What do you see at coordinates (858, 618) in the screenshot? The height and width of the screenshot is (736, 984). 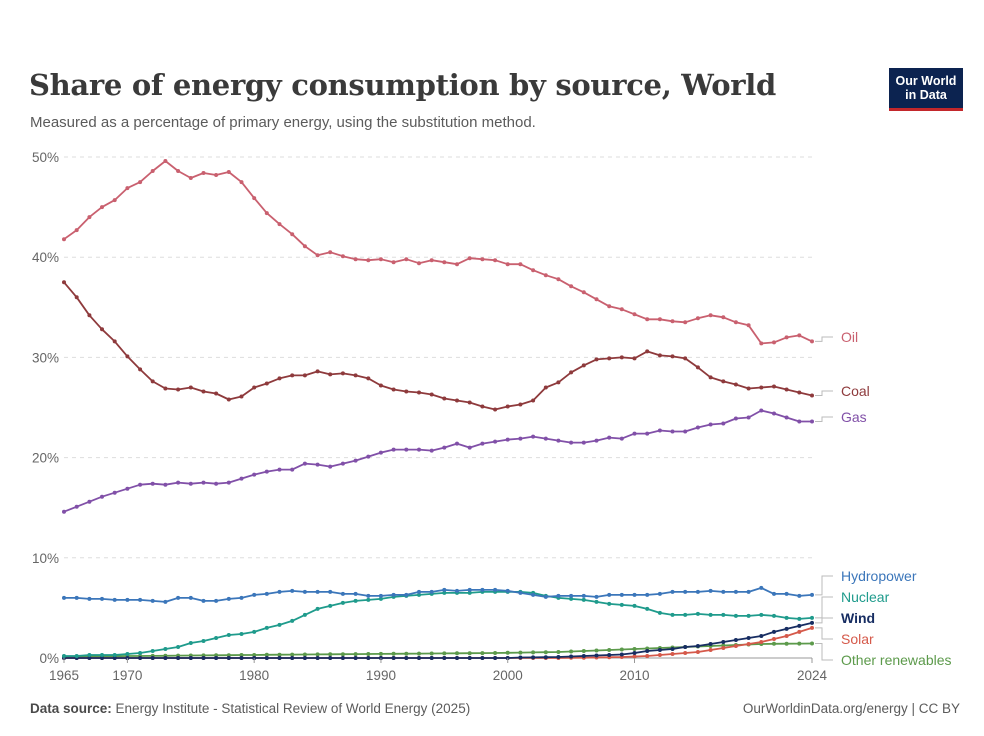 I see `series-label: Wind` at bounding box center [858, 618].